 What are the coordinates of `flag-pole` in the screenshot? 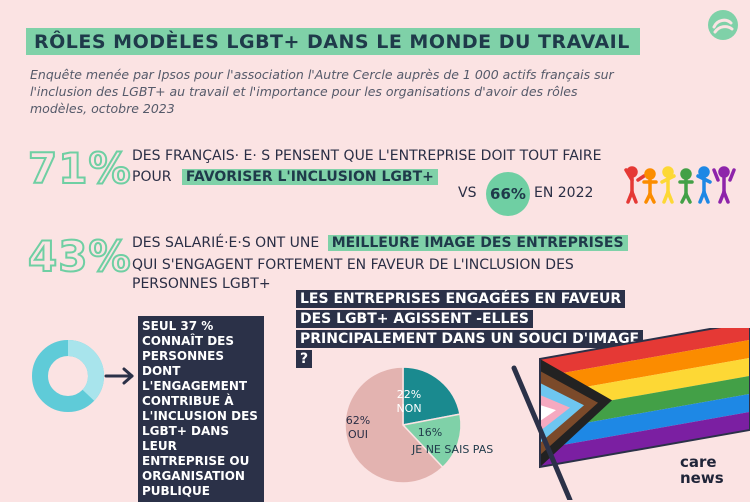 It's located at (542, 432).